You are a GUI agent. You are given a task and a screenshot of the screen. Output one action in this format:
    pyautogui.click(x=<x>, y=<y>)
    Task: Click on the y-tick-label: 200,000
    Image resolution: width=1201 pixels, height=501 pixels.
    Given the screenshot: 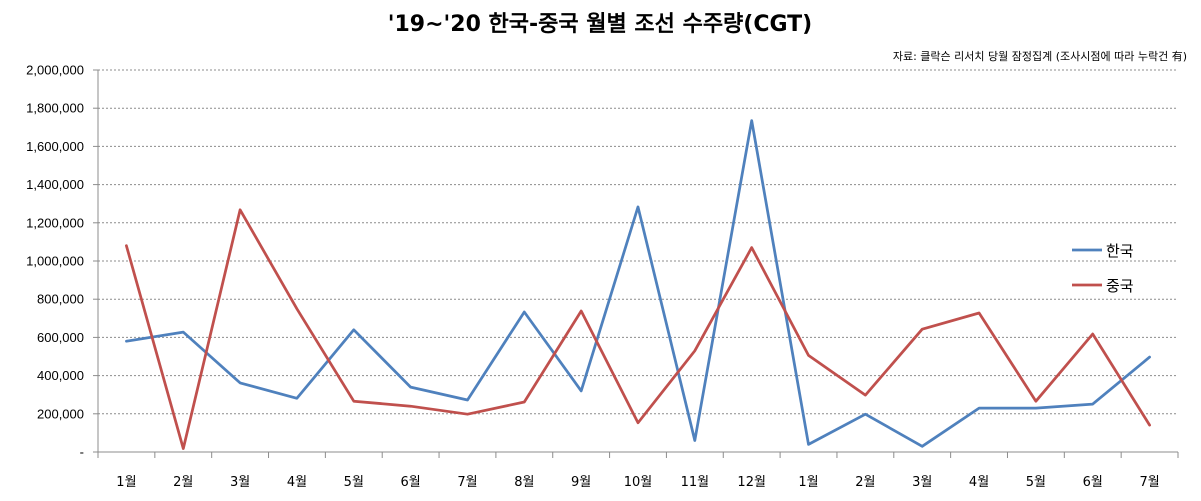 What is the action you would take?
    pyautogui.click(x=60, y=413)
    